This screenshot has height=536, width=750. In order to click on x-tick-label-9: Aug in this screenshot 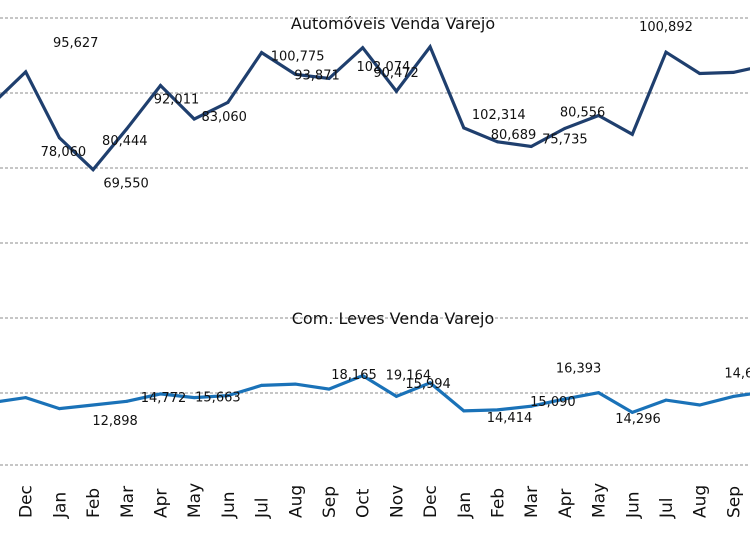, I will do `click(296, 501)`.